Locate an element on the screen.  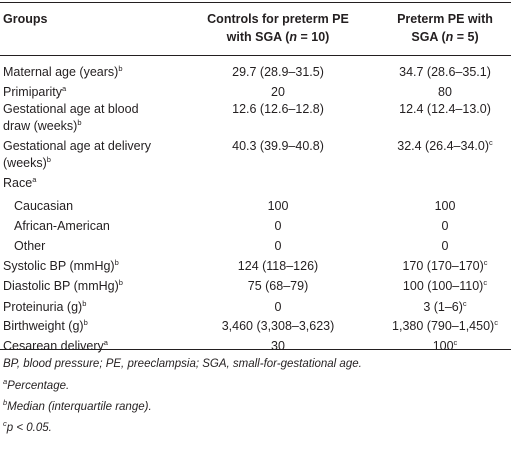
row-label-text: Gestational age at delivery is located at coordinates (77, 146).